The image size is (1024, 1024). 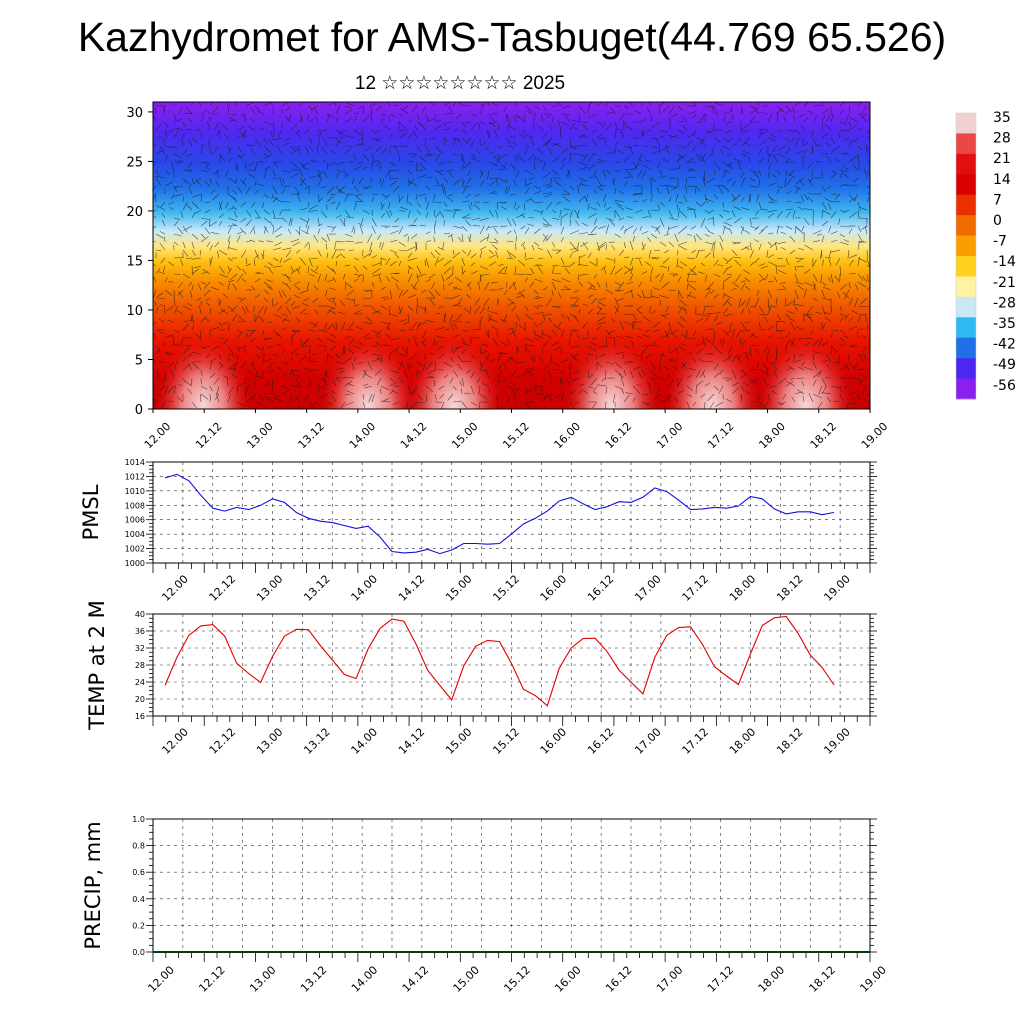 What do you see at coordinates (134, 212) in the screenshot?
I see `heatmap-y-tick-label: 20` at bounding box center [134, 212].